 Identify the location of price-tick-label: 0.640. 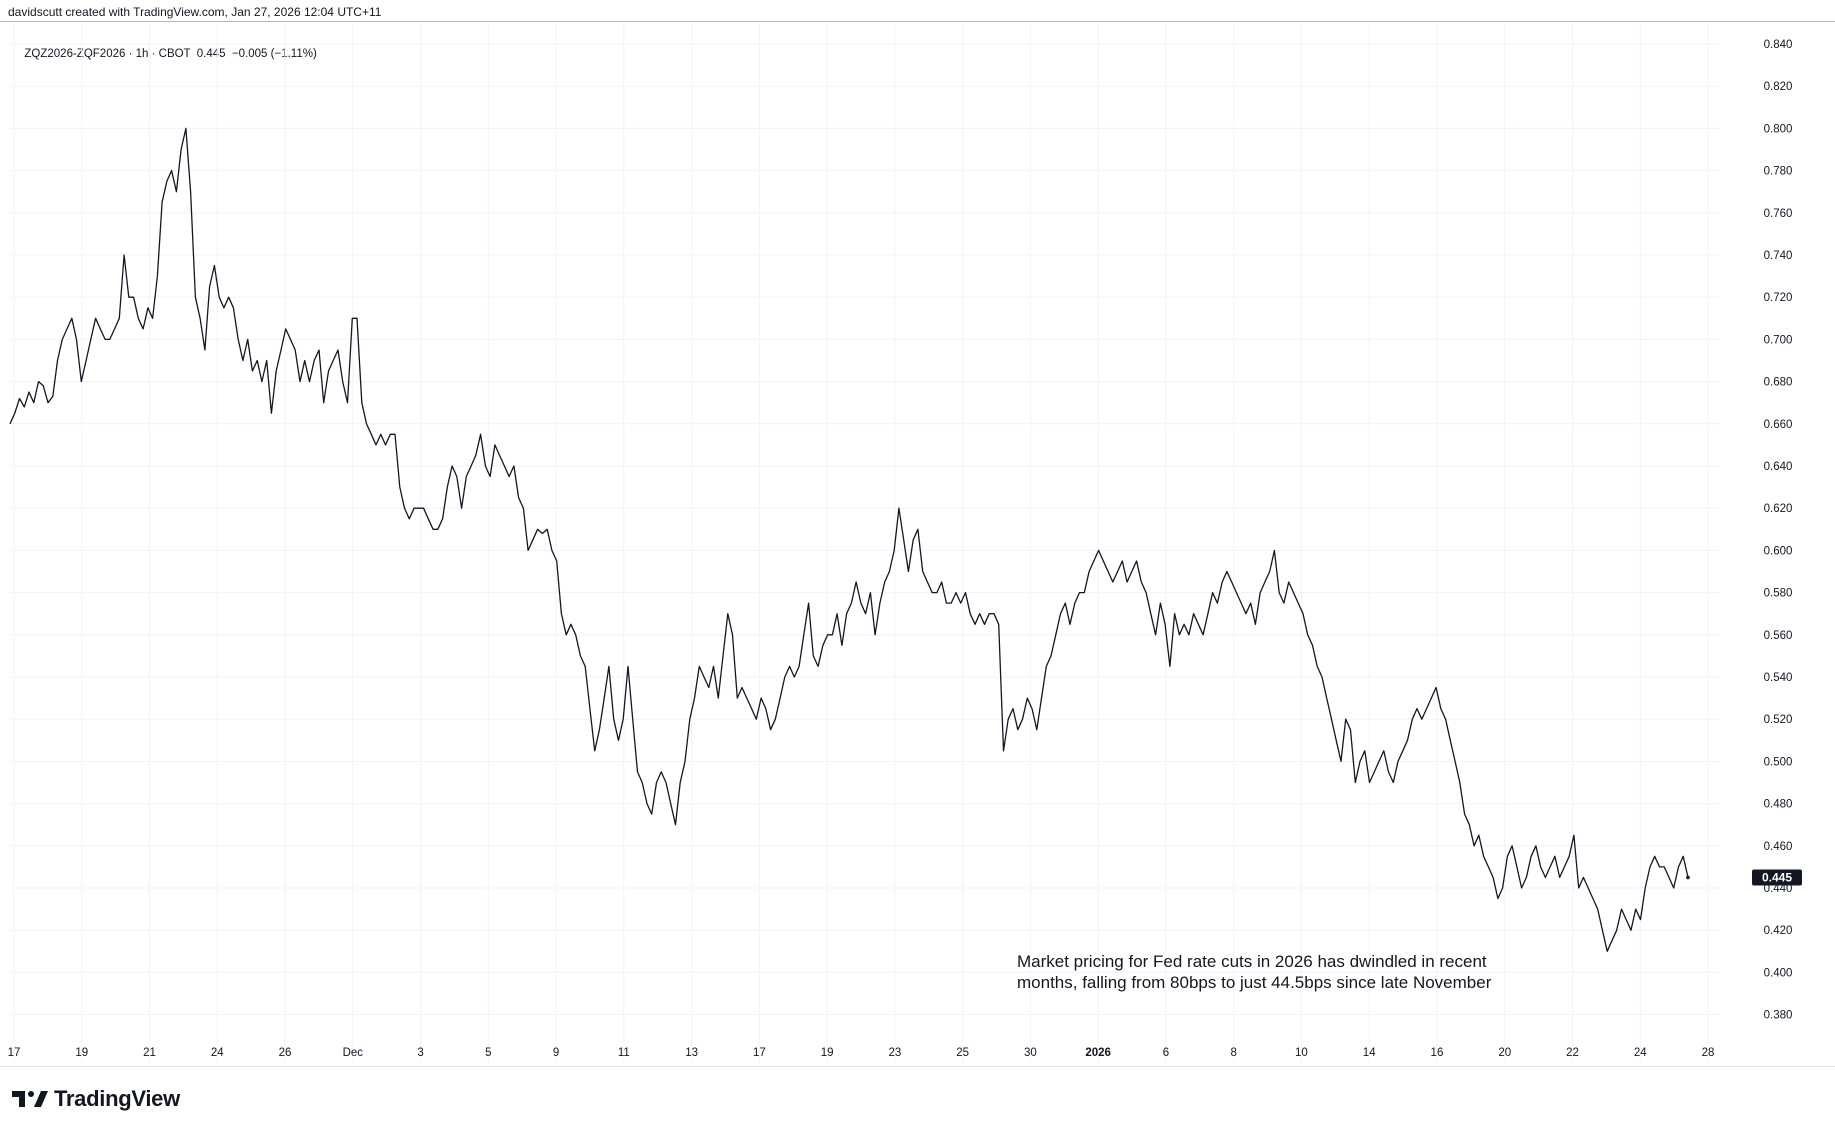
(1778, 467).